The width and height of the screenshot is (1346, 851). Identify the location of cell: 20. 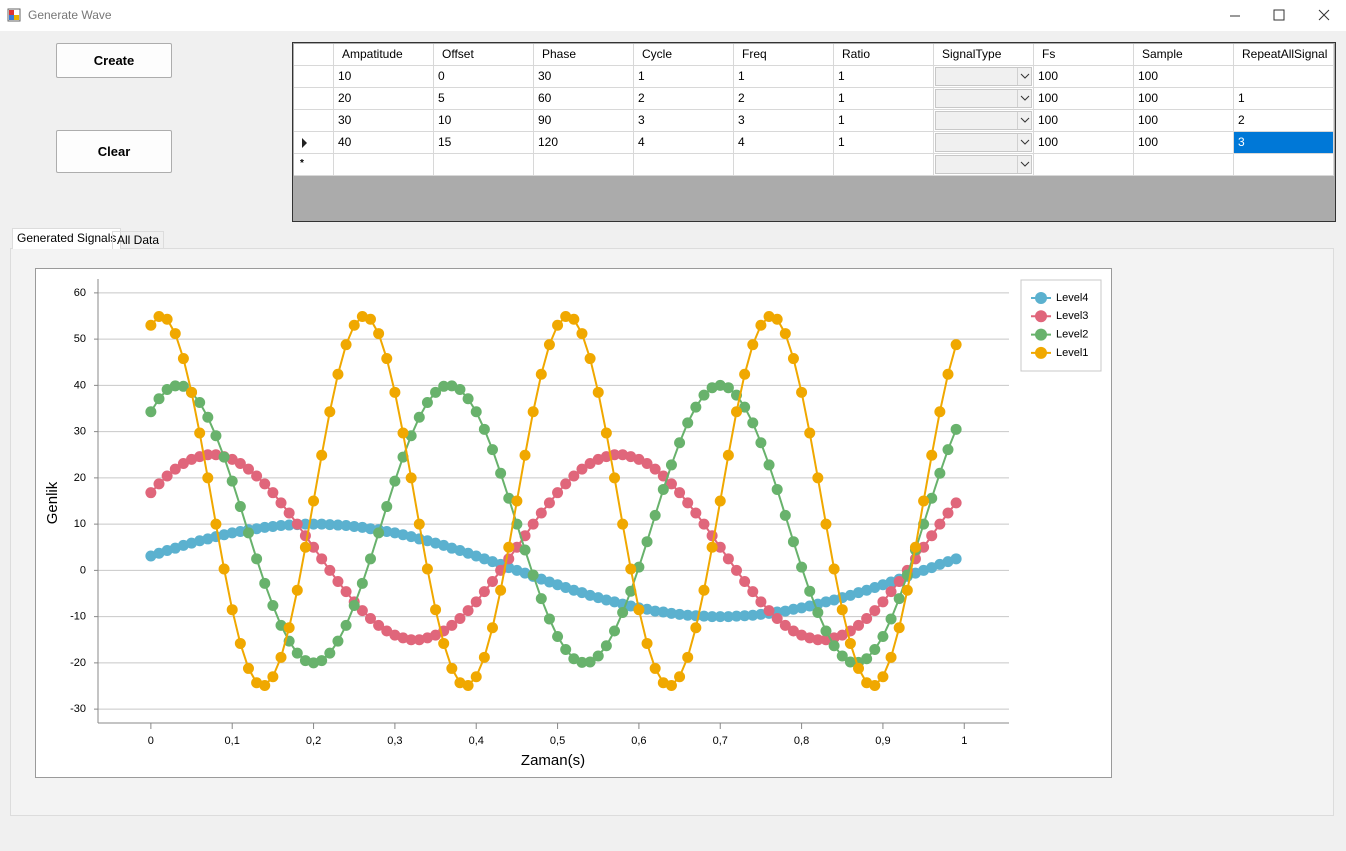
(384, 99).